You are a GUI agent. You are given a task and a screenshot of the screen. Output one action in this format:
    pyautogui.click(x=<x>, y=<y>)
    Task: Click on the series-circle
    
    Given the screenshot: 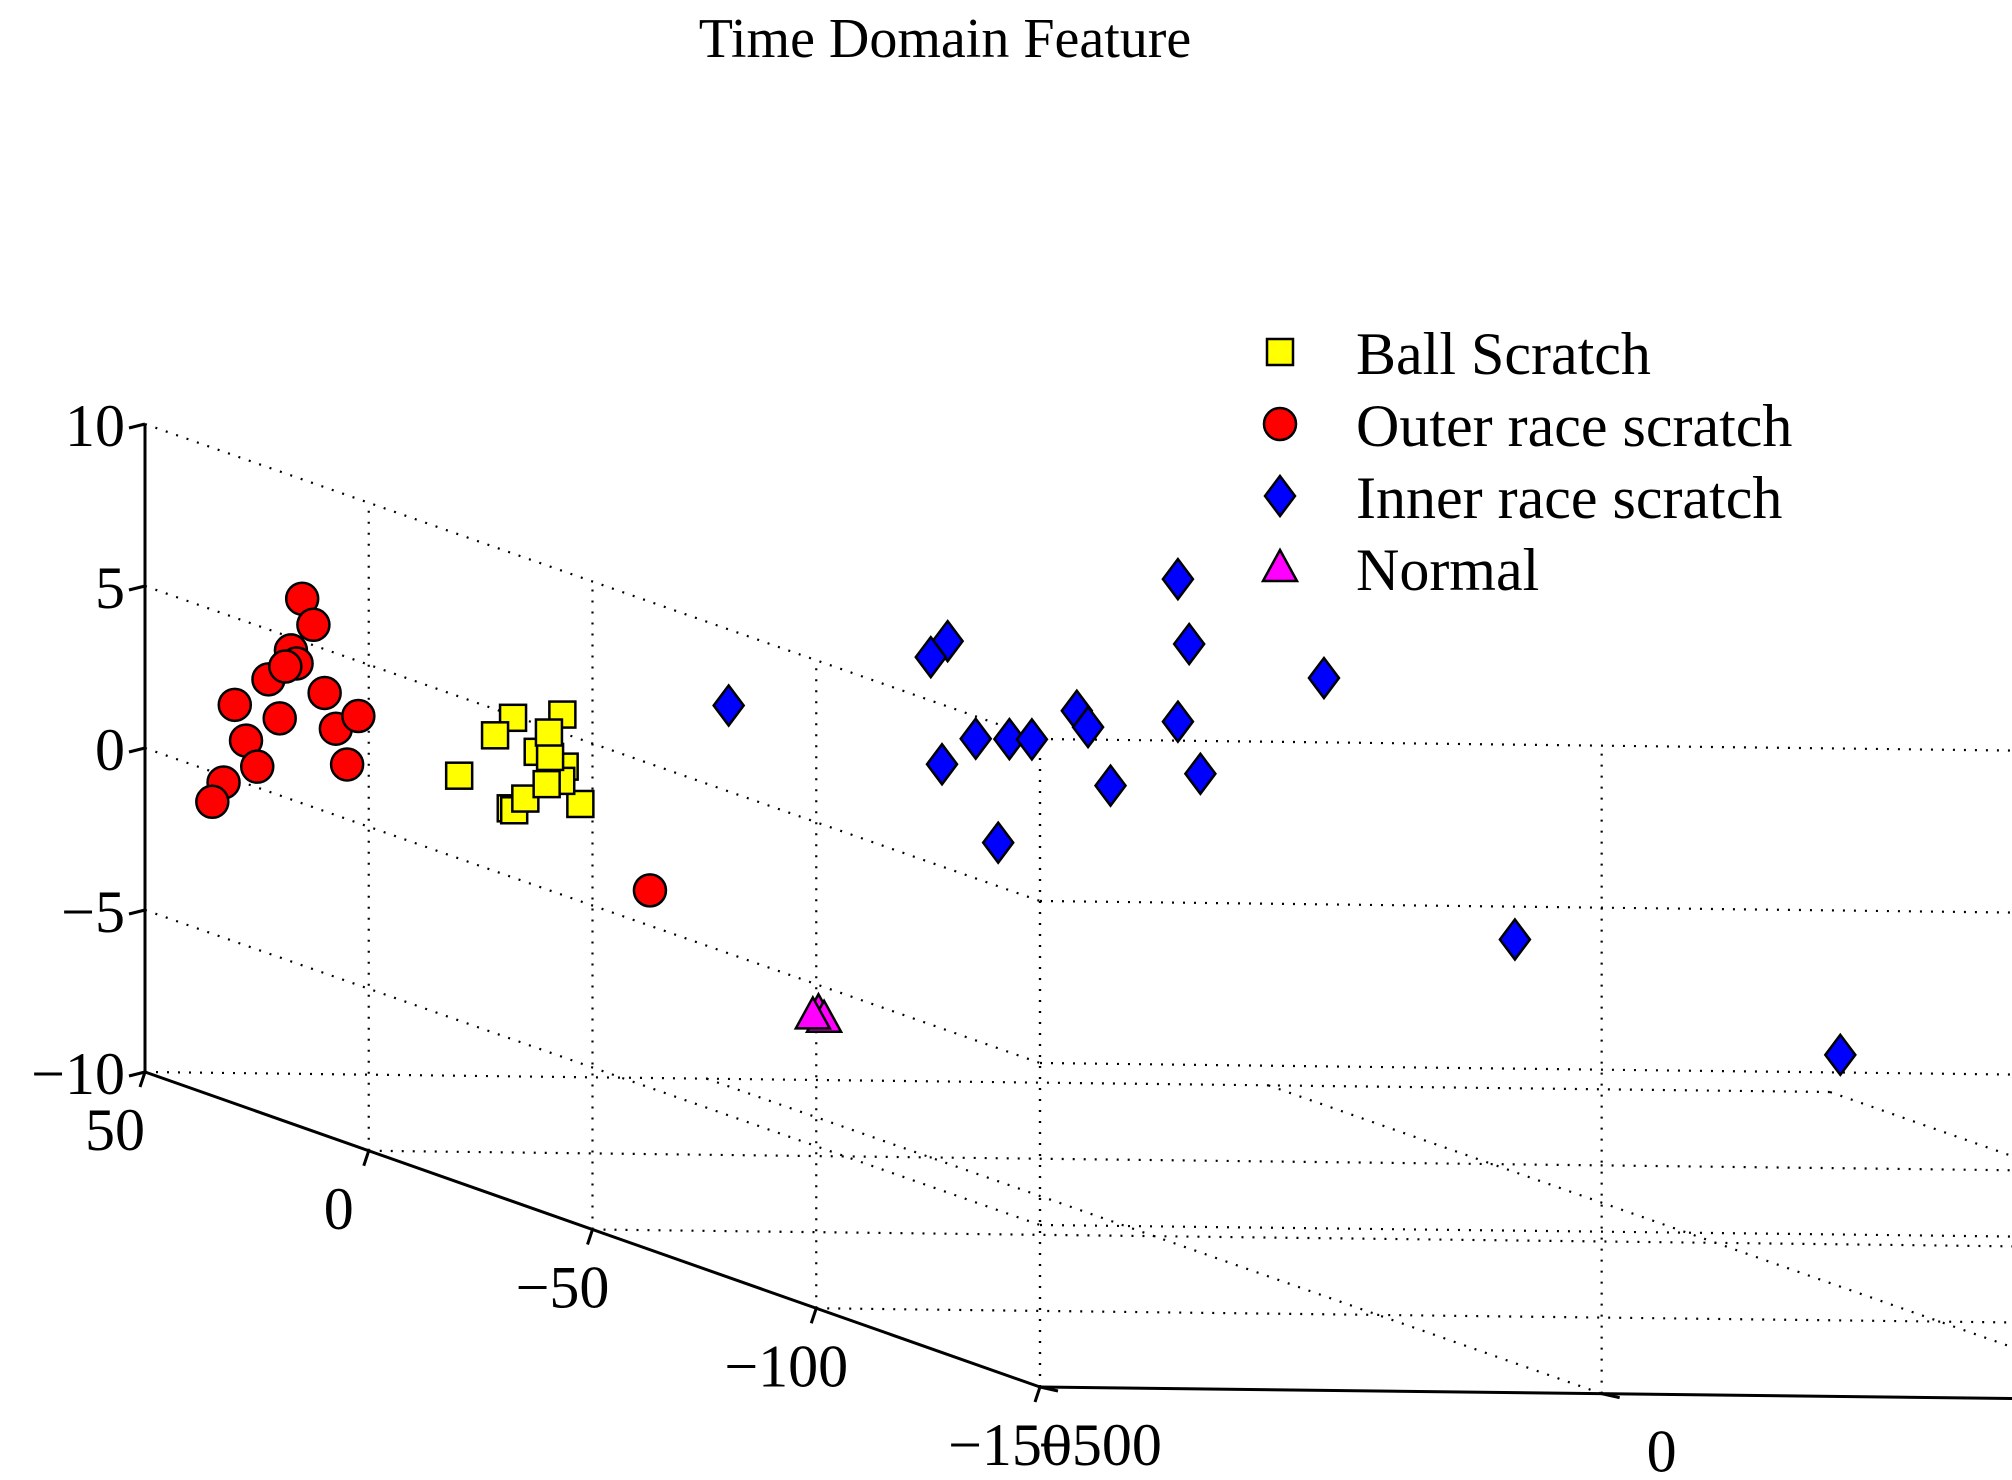 What is the action you would take?
    pyautogui.click(x=431, y=744)
    